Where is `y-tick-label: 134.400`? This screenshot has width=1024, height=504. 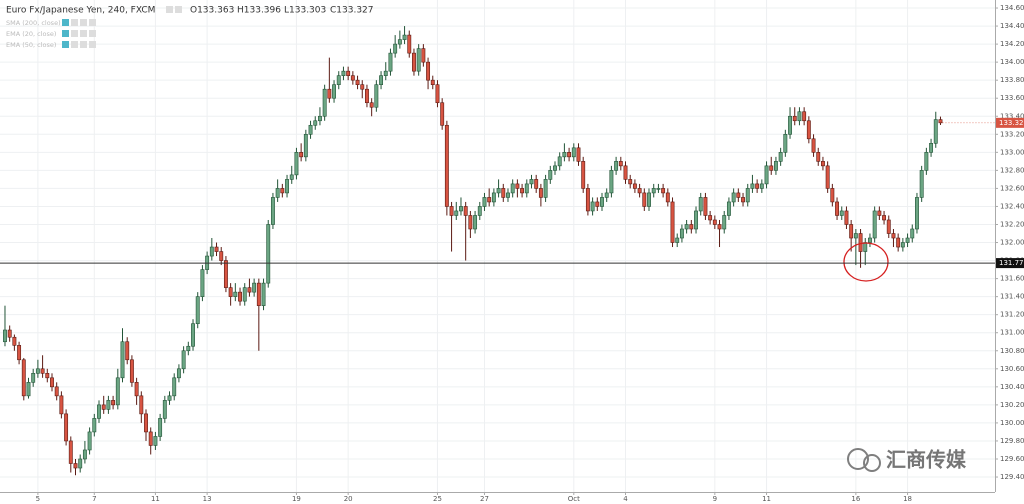 y-tick-label: 134.400 is located at coordinates (1012, 26).